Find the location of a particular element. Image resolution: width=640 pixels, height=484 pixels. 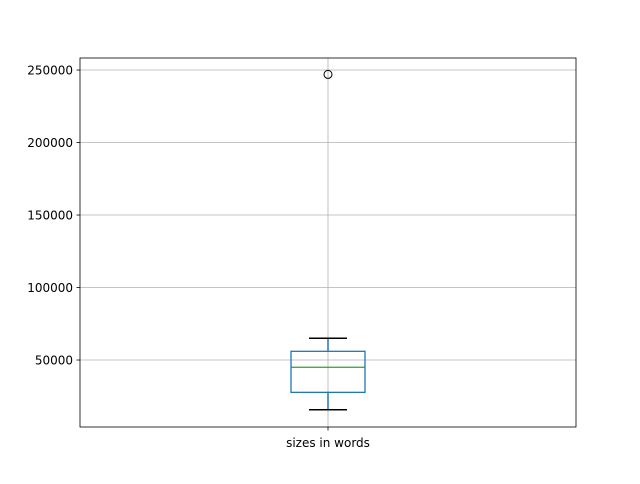

box-group is located at coordinates (328, 240).